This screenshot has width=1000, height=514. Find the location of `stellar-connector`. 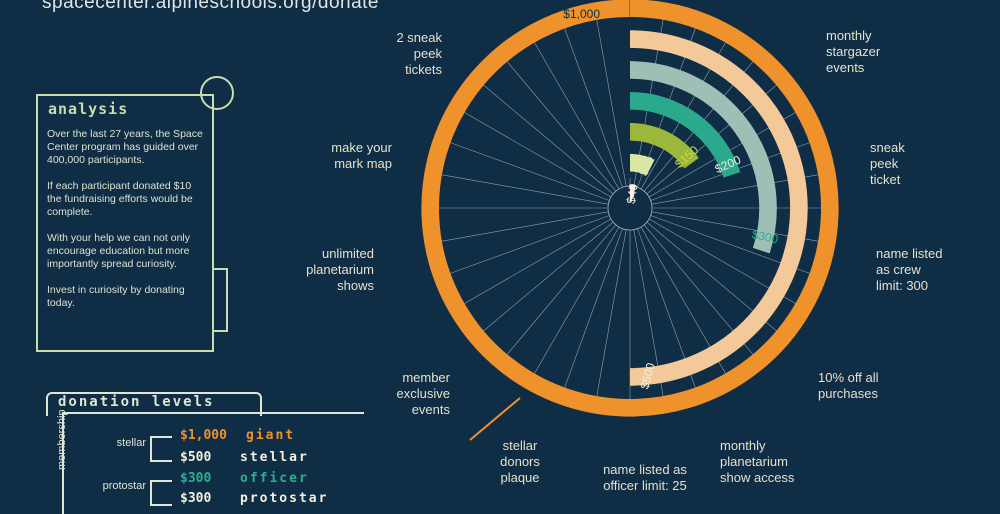

stellar-connector is located at coordinates (161, 449).